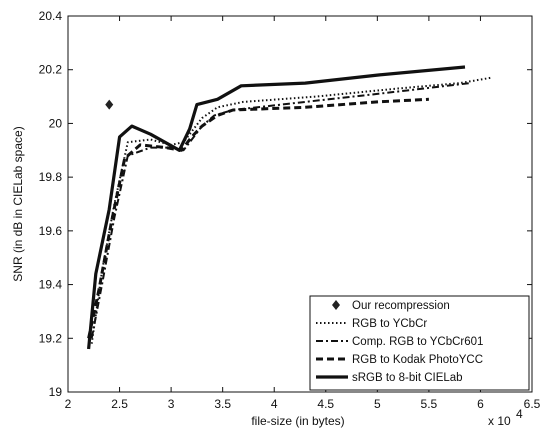 The width and height of the screenshot is (547, 433). What do you see at coordinates (401, 306) in the screenshot?
I see `legend-label-our-recompression: Our recompression` at bounding box center [401, 306].